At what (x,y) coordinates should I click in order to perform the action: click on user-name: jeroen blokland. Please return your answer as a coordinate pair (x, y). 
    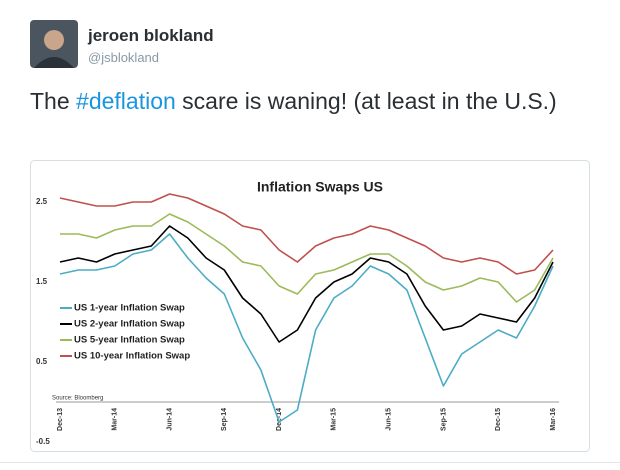
    Looking at the image, I should click on (151, 35).